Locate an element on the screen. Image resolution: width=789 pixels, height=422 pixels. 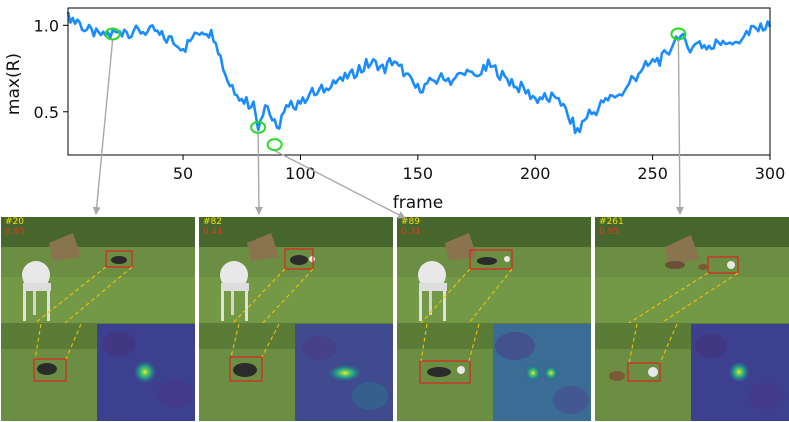
x-tick-label: 150 is located at coordinates (418, 173).